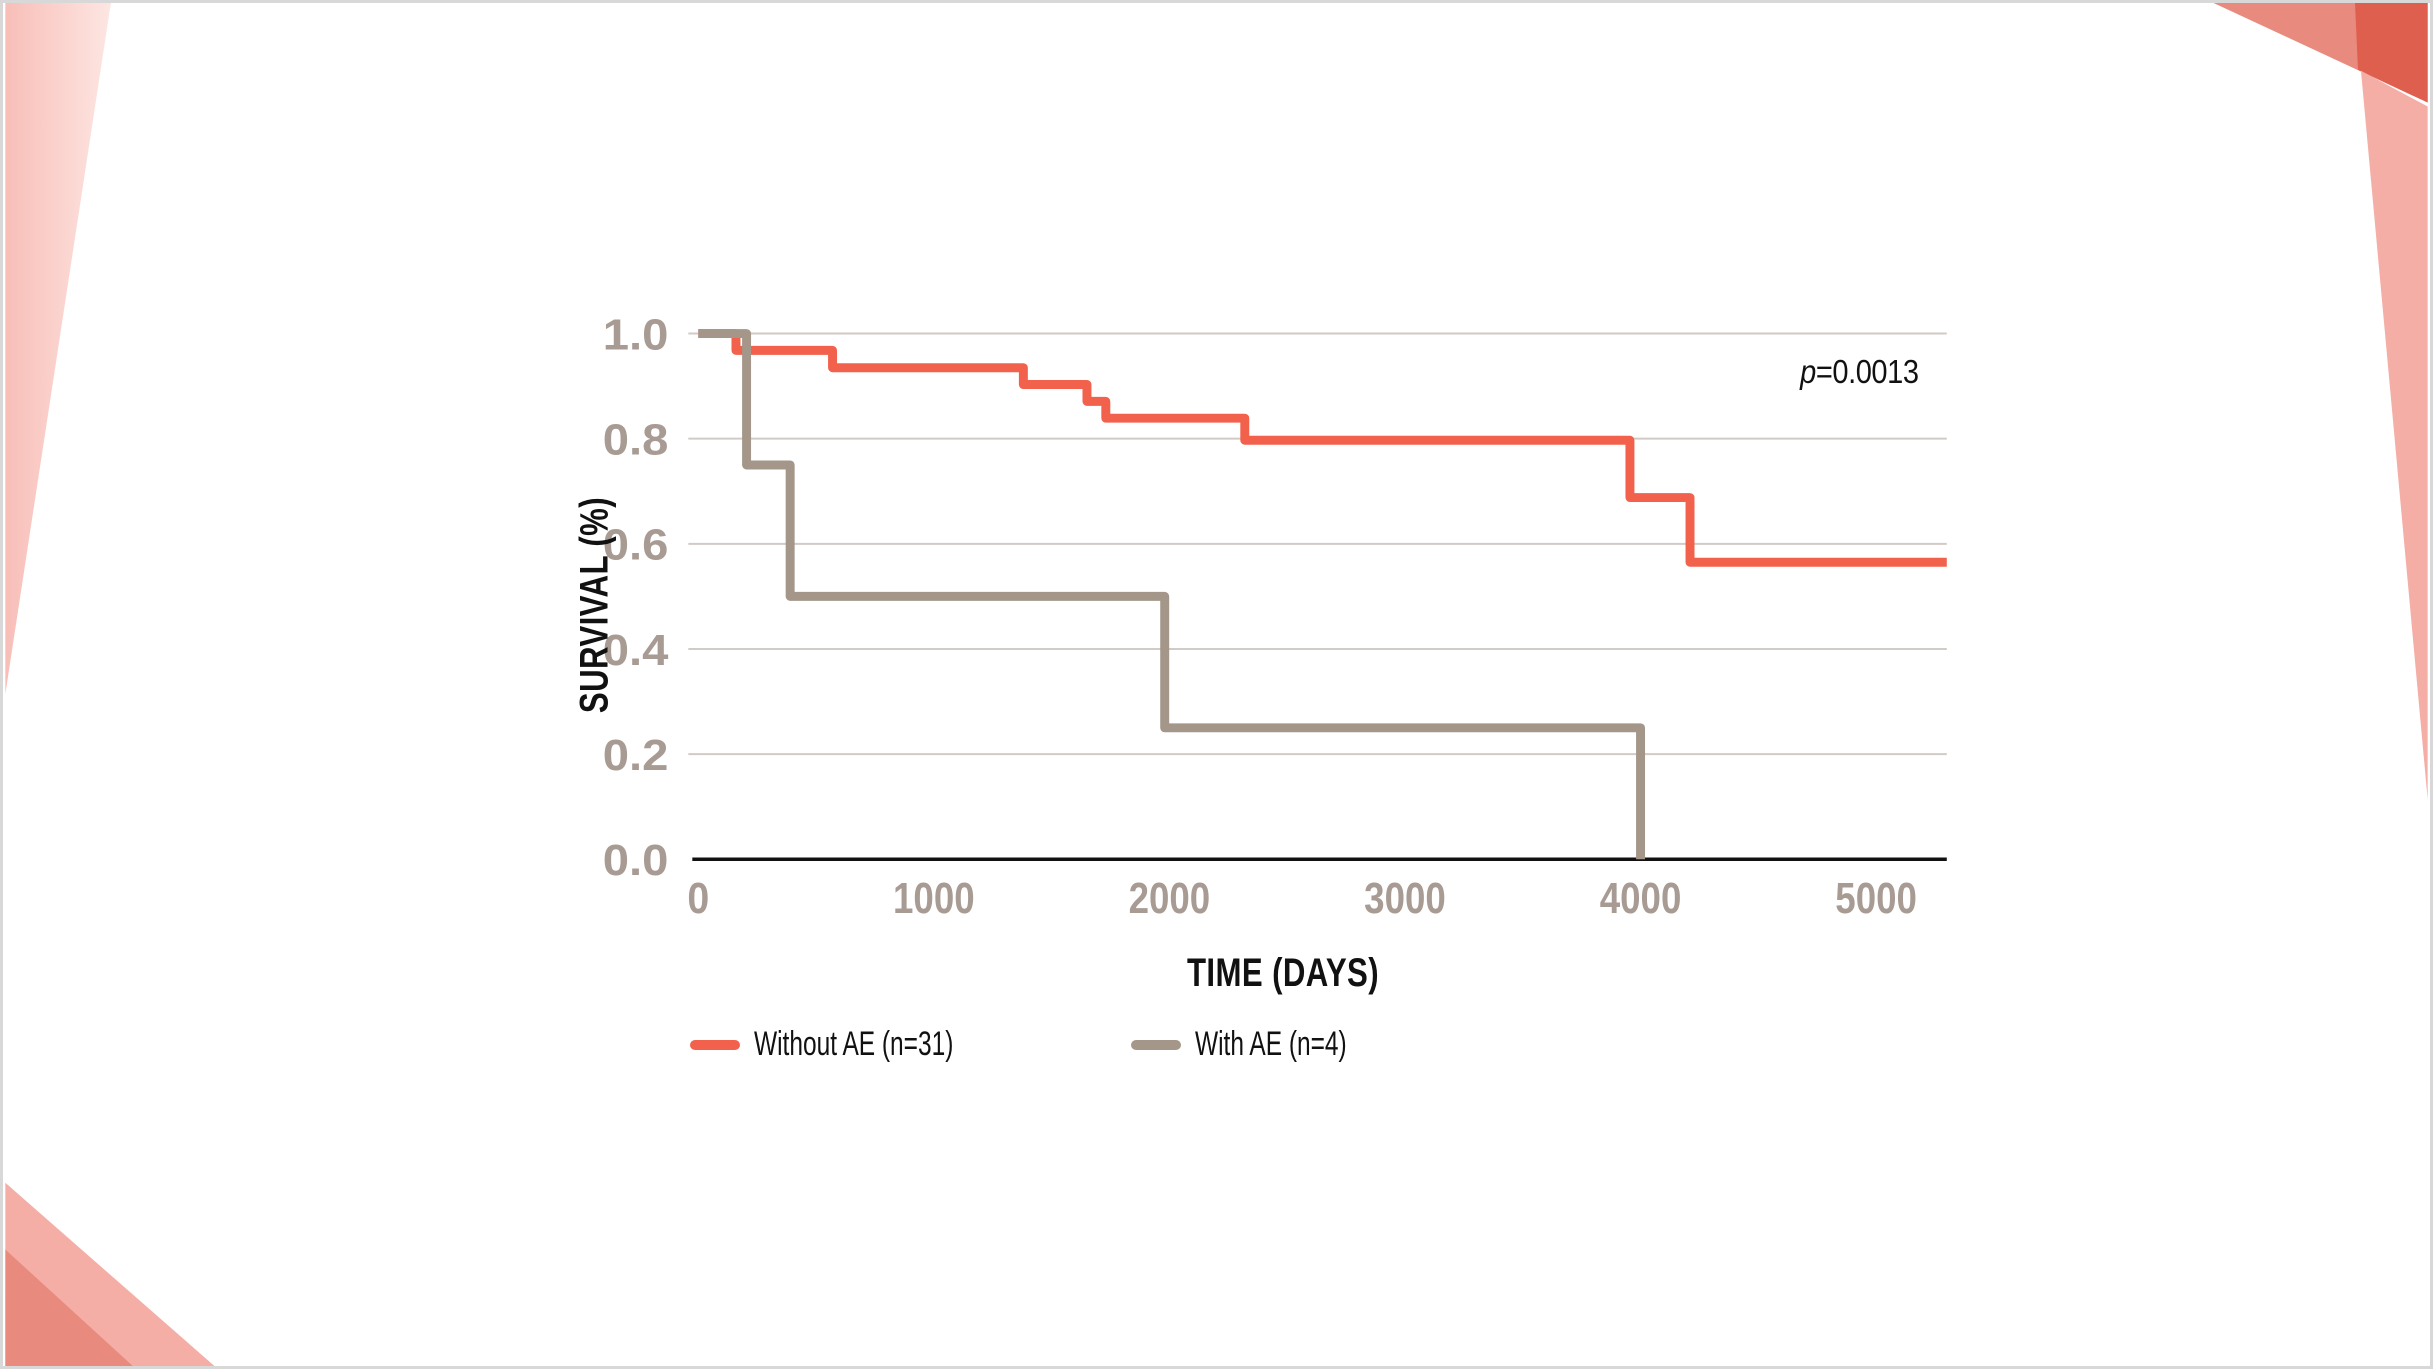 Image resolution: width=2433 pixels, height=1369 pixels. What do you see at coordinates (69, 1307) in the screenshot?
I see `decor-bottom-left-salmon-triangle` at bounding box center [69, 1307].